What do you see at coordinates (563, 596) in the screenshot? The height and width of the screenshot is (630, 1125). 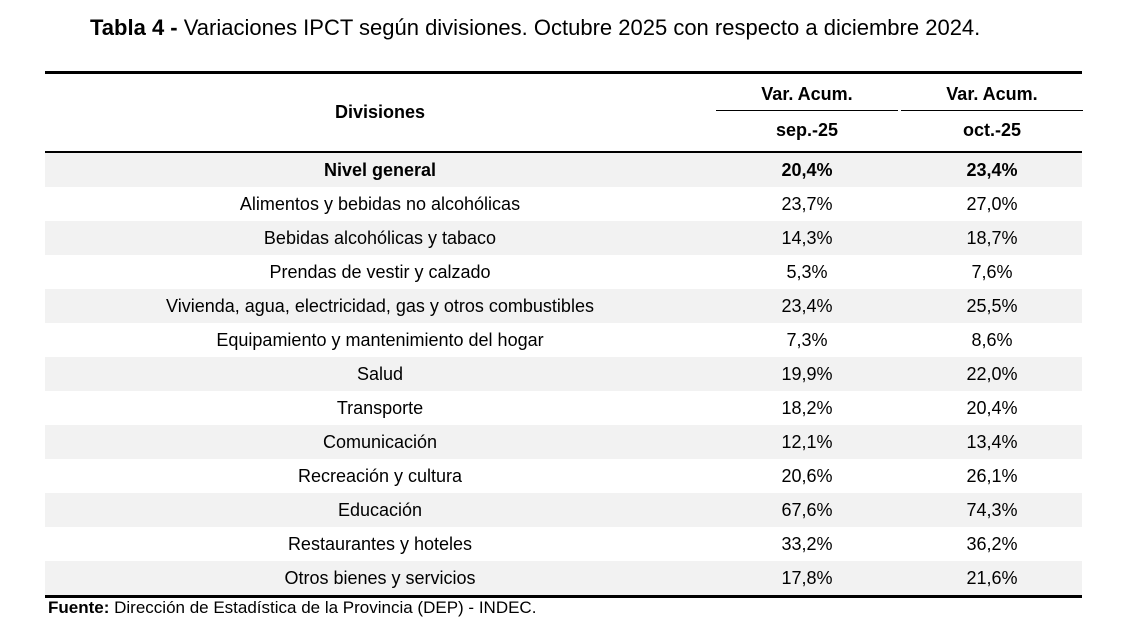 I see `table-bottom-rule` at bounding box center [563, 596].